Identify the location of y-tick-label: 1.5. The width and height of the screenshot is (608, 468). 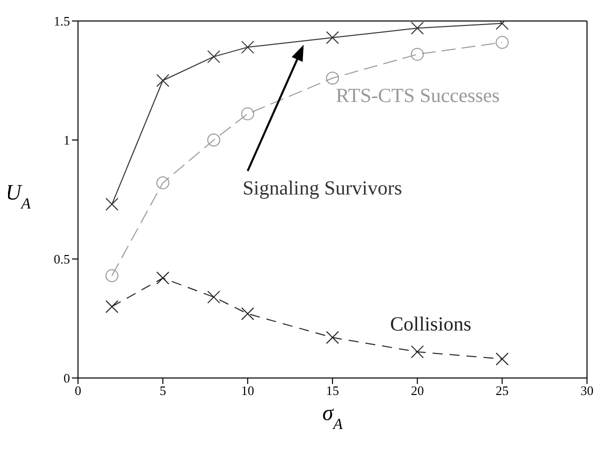
(62, 21).